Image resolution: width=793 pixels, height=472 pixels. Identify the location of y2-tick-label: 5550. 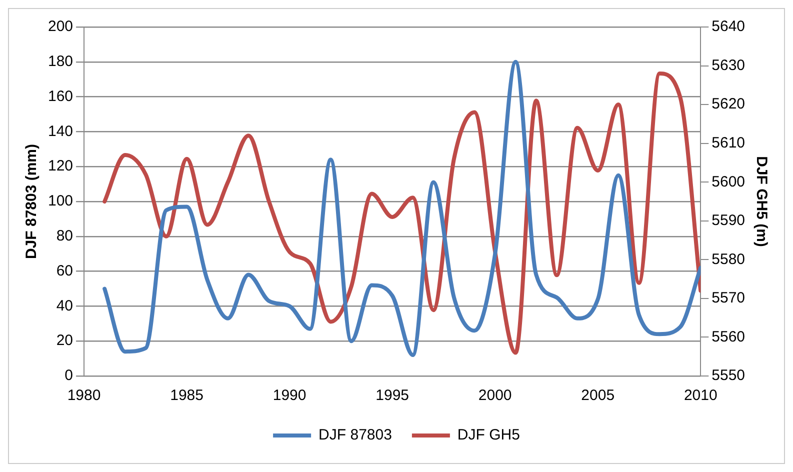
(729, 375).